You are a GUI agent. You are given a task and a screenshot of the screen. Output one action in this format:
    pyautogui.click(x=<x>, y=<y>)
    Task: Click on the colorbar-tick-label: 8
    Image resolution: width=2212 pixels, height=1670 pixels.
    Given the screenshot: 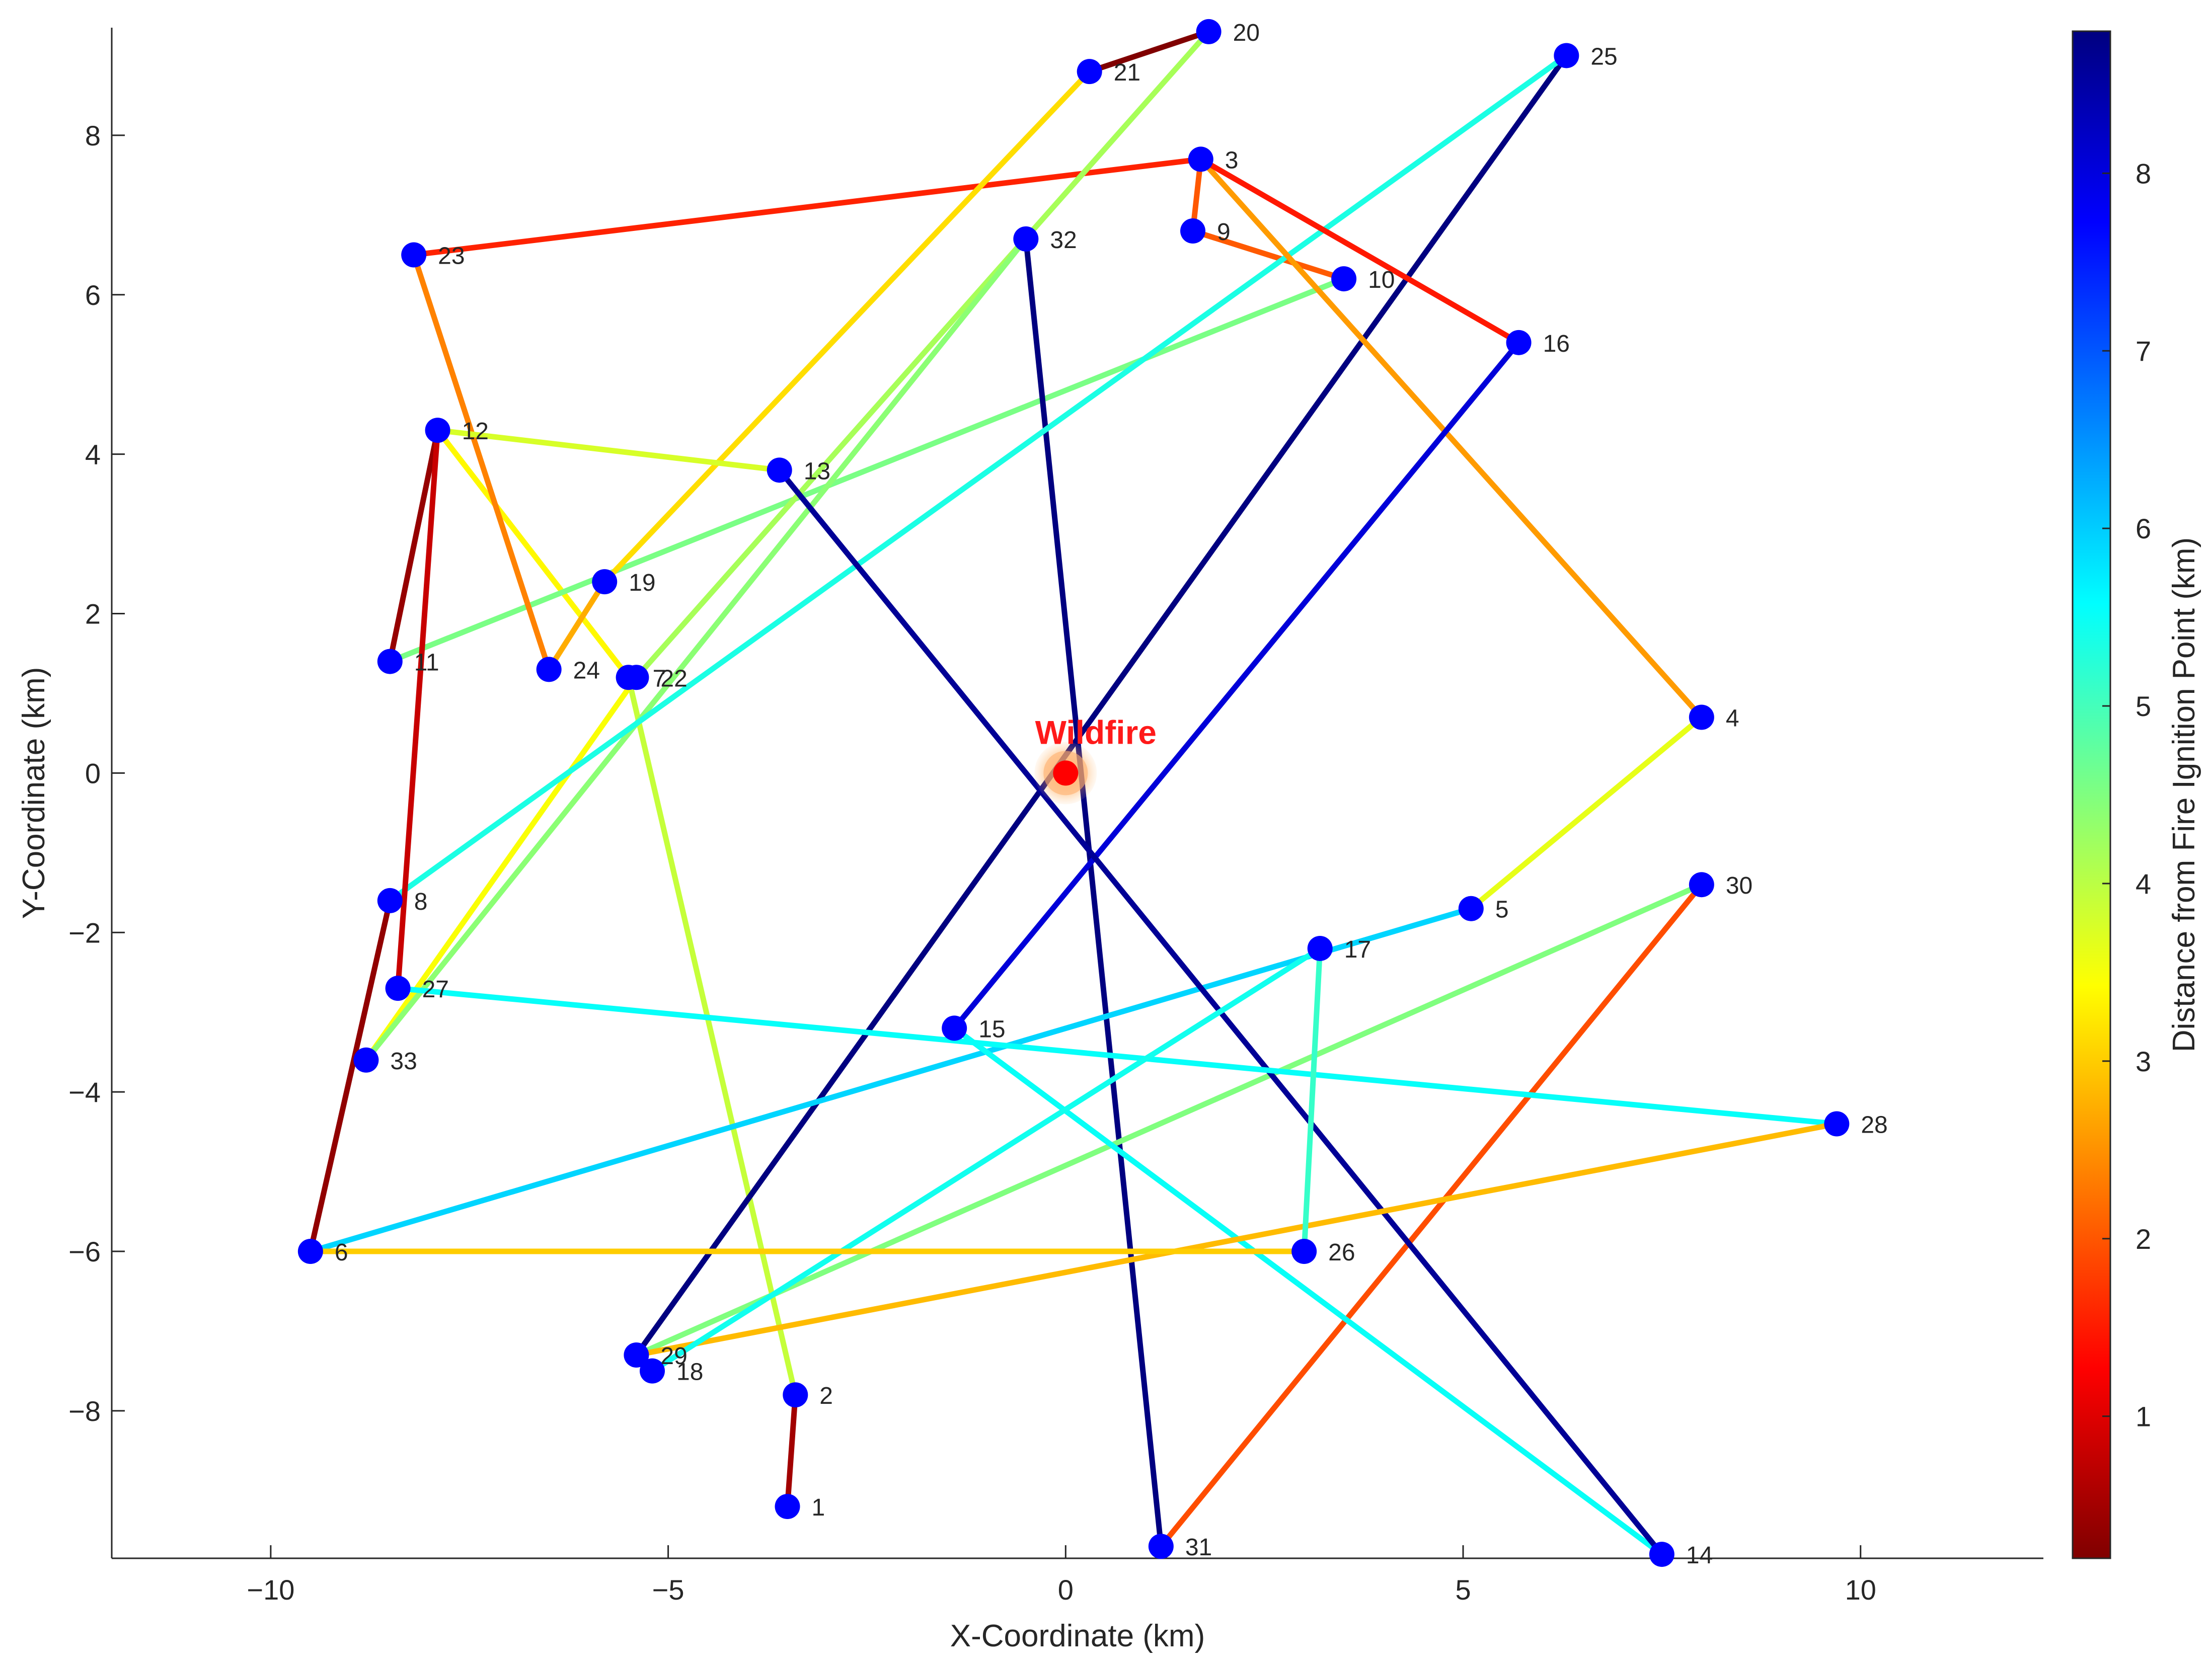 What is the action you would take?
    pyautogui.click(x=2143, y=173)
    